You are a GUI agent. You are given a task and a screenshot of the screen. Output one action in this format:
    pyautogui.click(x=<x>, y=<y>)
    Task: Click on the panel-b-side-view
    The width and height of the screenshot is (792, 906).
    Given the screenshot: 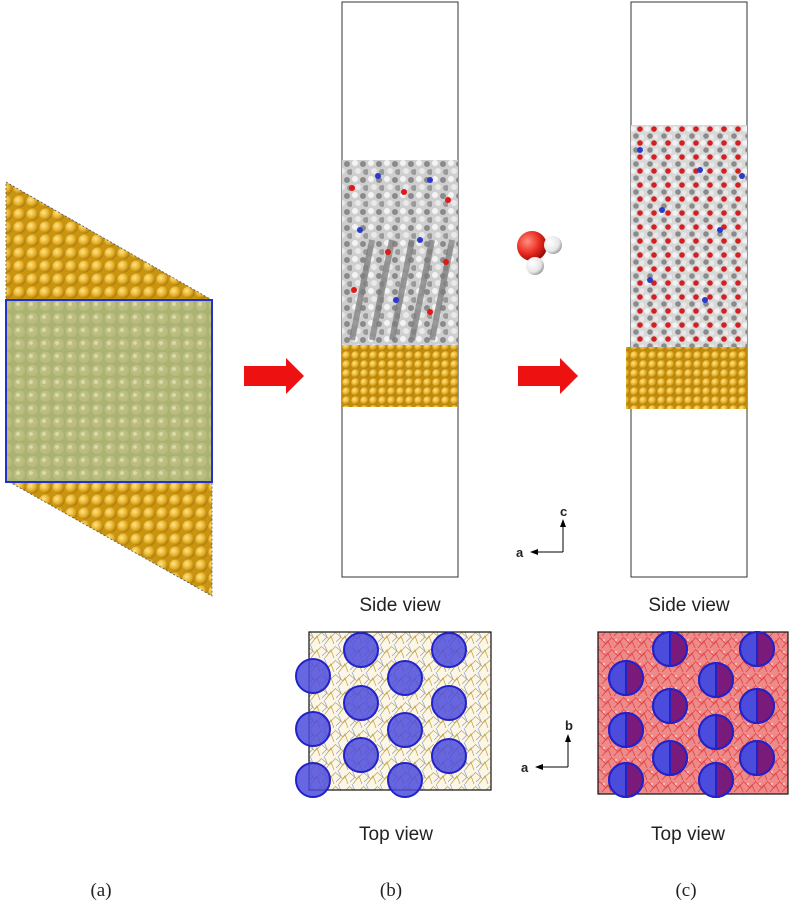 What is the action you would take?
    pyautogui.click(x=400, y=289)
    